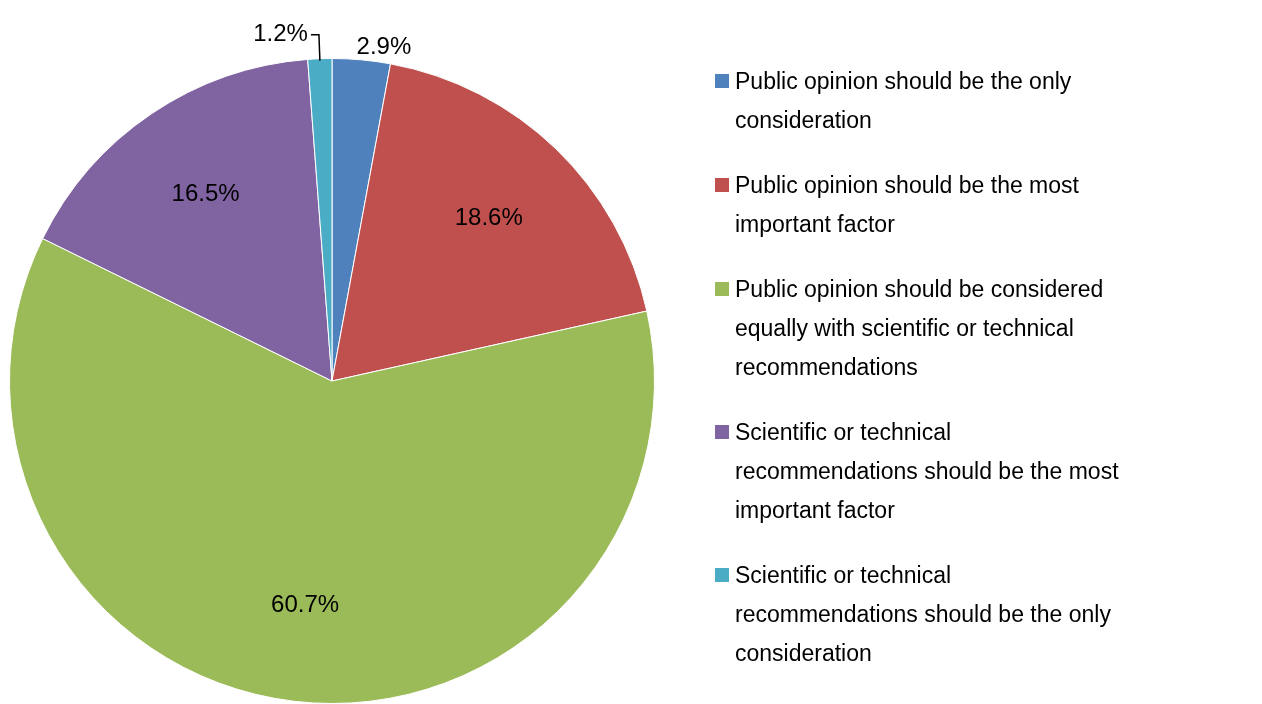  What do you see at coordinates (384, 45) in the screenshot?
I see `data-label: 2.9%` at bounding box center [384, 45].